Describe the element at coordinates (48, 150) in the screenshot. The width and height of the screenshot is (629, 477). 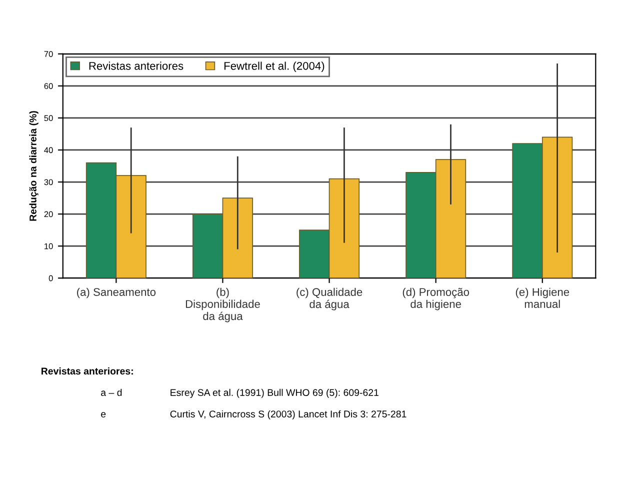
I see `y-tick-label: 40` at that location.